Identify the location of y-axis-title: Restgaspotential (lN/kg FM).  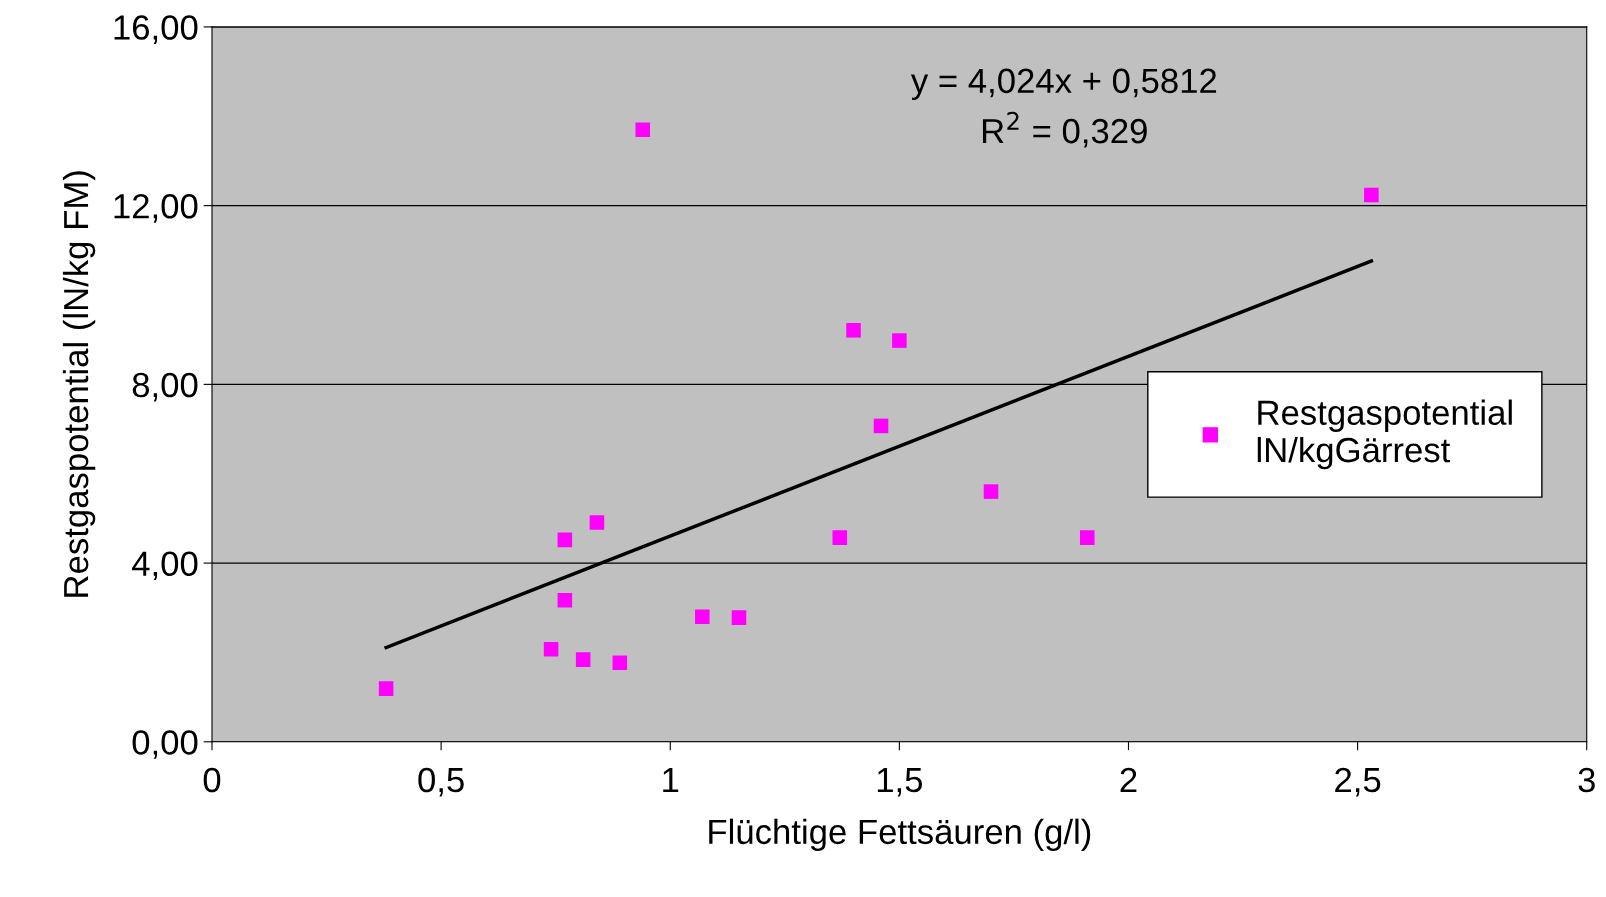
(79, 384).